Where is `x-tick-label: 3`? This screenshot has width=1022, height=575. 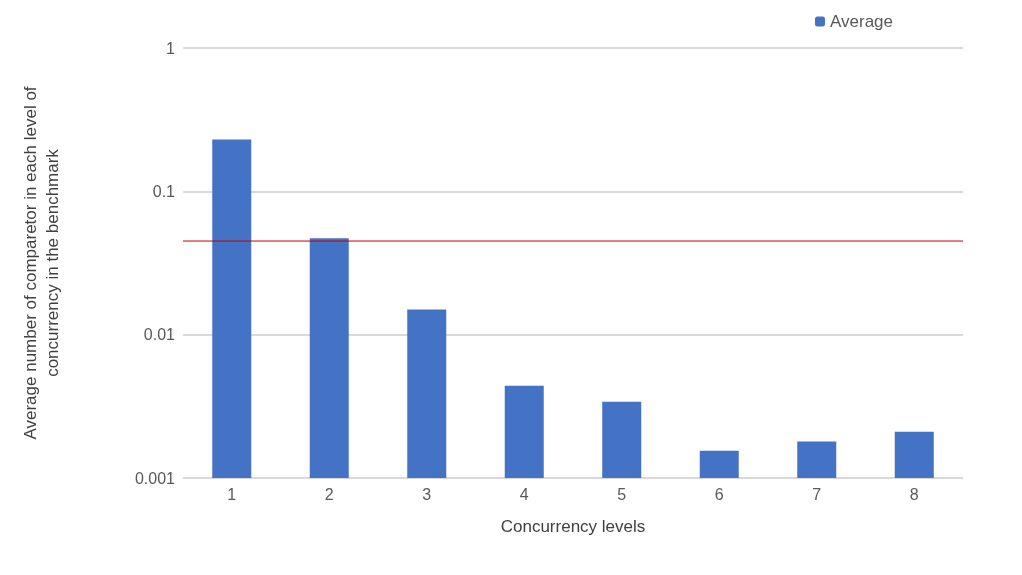
x-tick-label: 3 is located at coordinates (427, 494).